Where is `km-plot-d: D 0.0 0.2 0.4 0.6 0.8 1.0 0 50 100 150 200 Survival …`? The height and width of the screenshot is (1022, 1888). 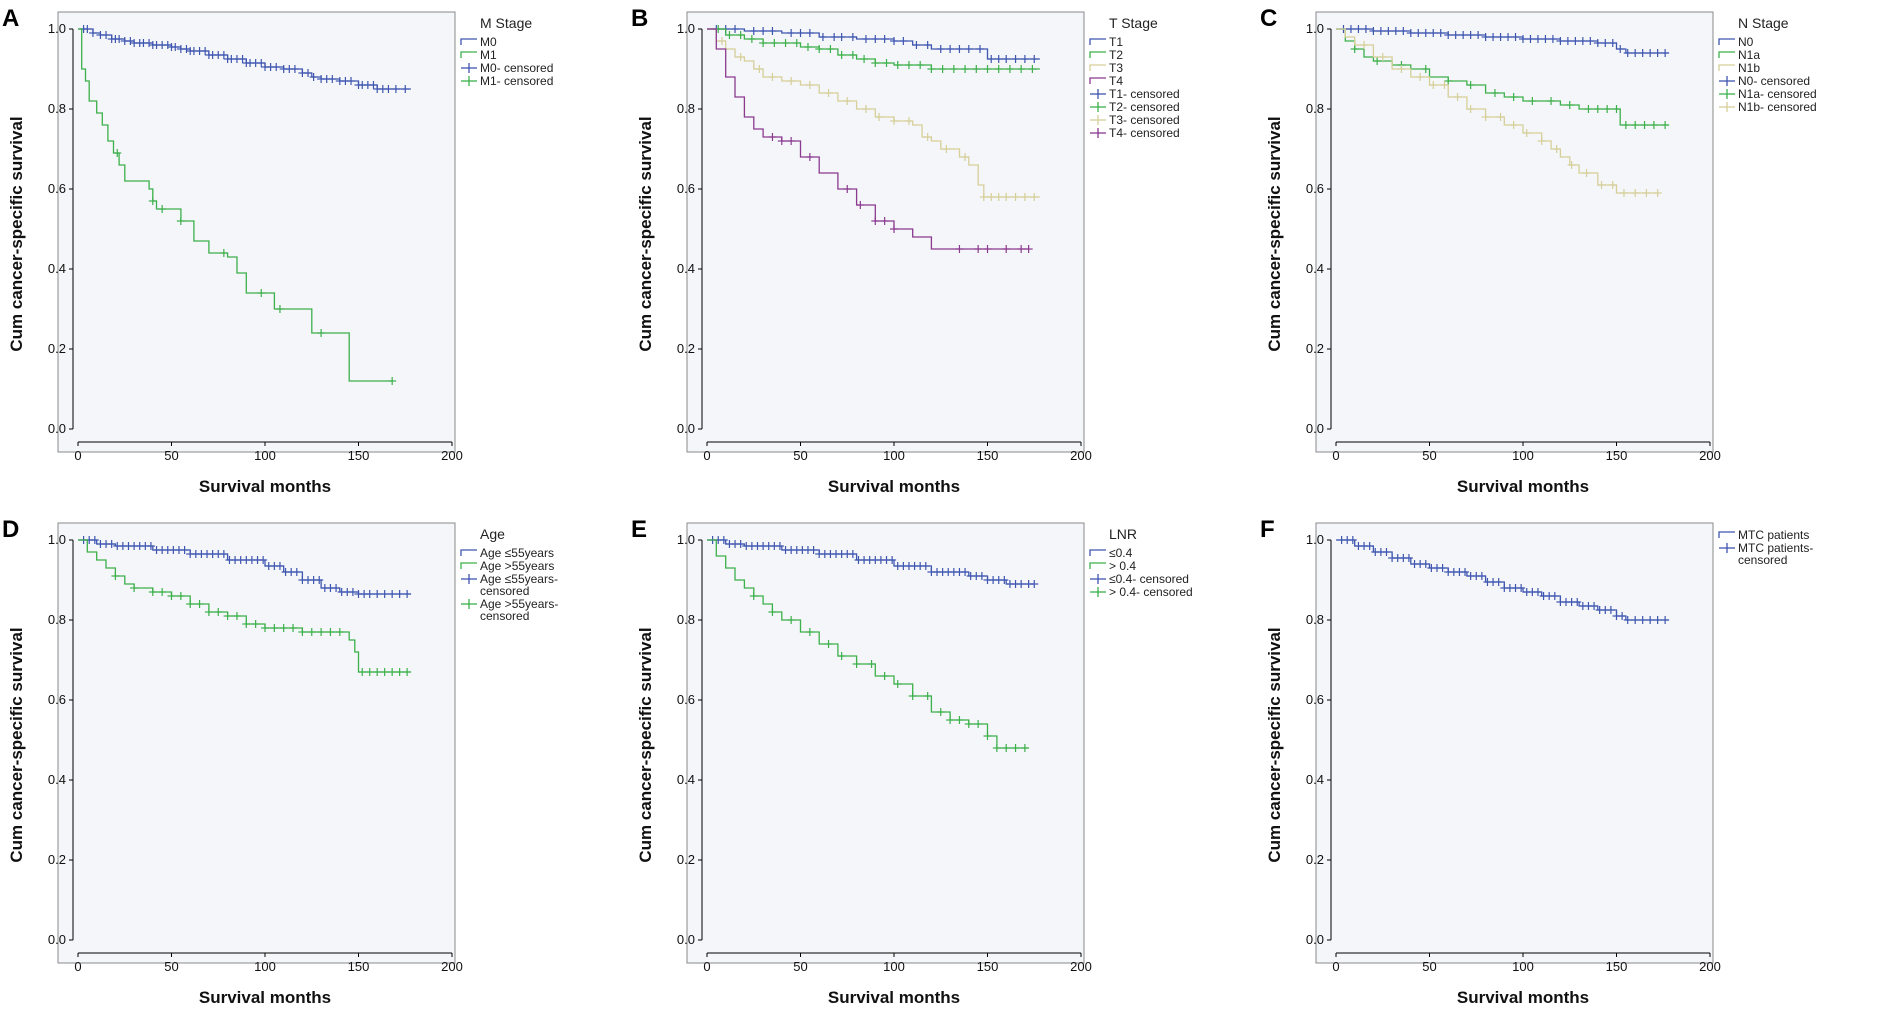 km-plot-d: D 0.0 0.2 0.4 0.6 0.8 1.0 0 50 100 150 200 Survival … is located at coordinates (280, 761).